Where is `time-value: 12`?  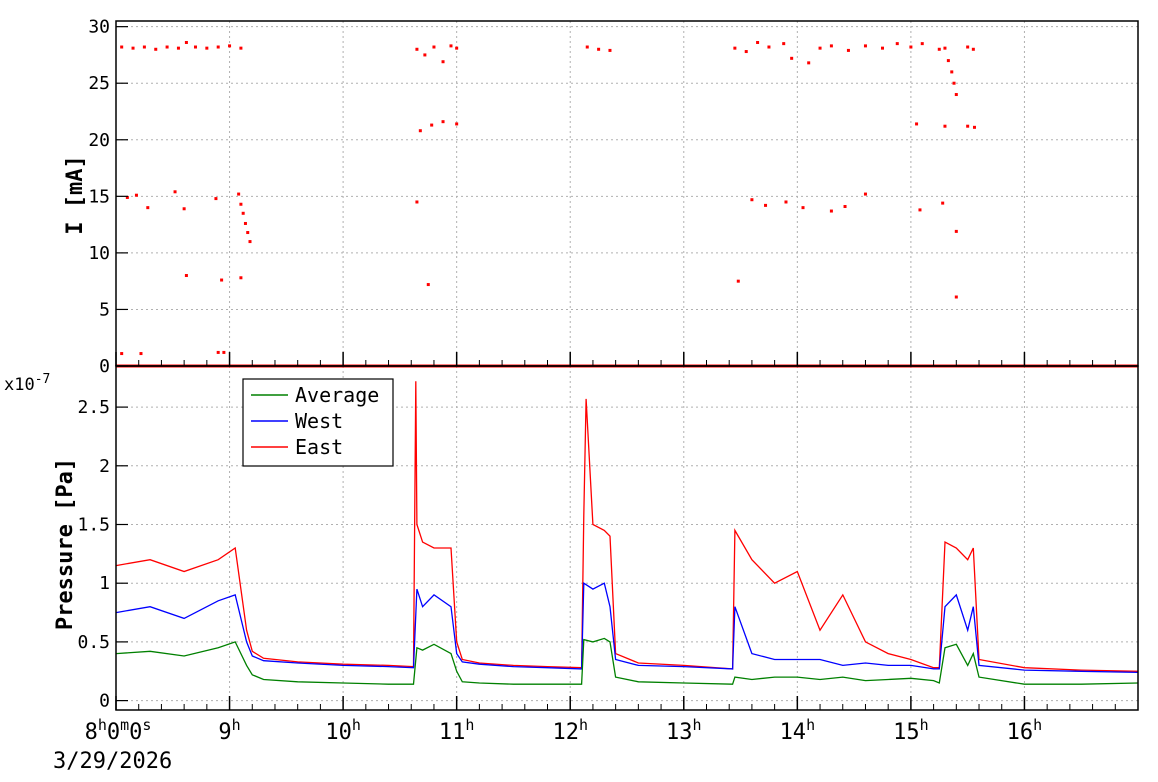
time-value: 12 is located at coordinates (565, 732).